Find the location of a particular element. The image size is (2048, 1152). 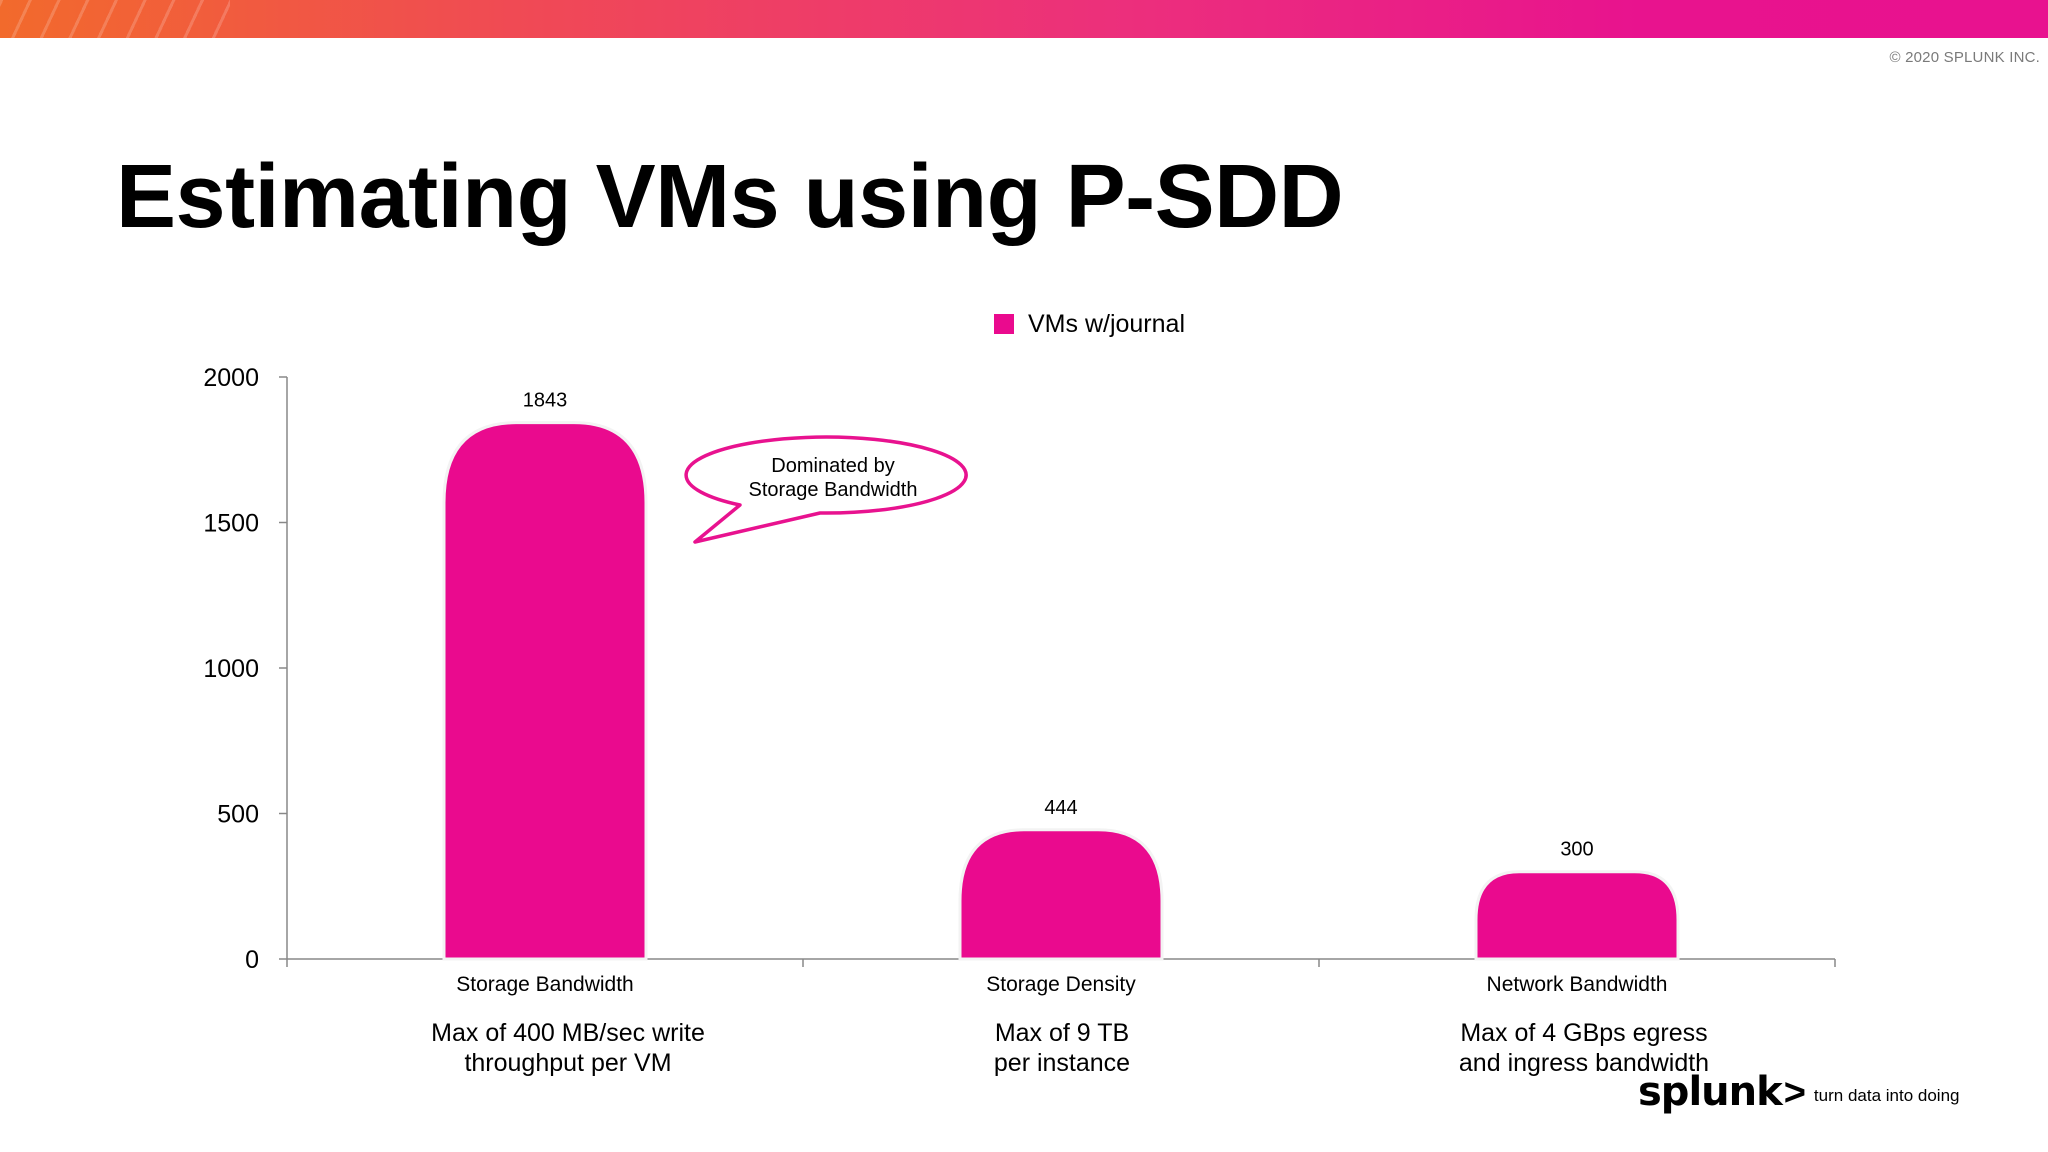

y-tick-label: 2000 is located at coordinates (231, 378).